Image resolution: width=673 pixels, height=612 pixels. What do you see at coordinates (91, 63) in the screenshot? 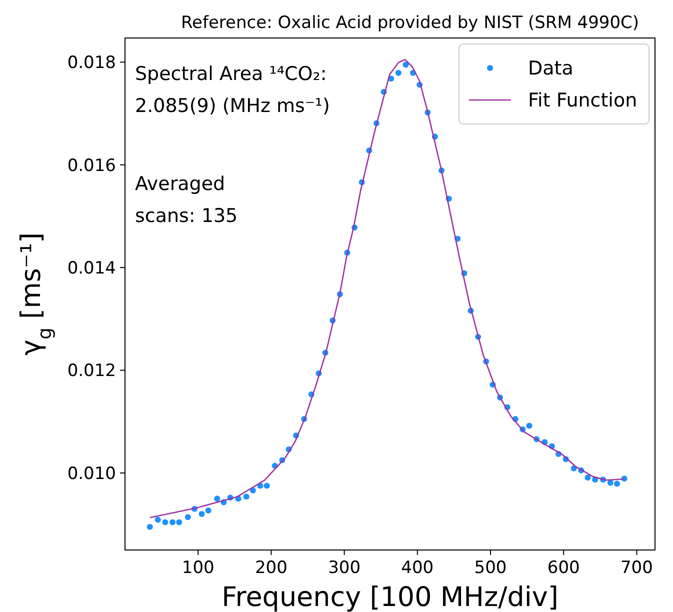
I see `y-tick-label: 0.018` at bounding box center [91, 63].